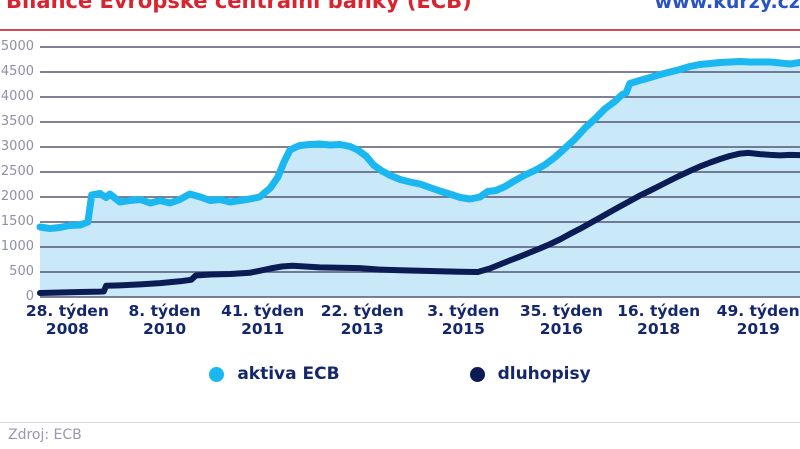  I want to click on x-tick-year: 2008, so click(67, 329).